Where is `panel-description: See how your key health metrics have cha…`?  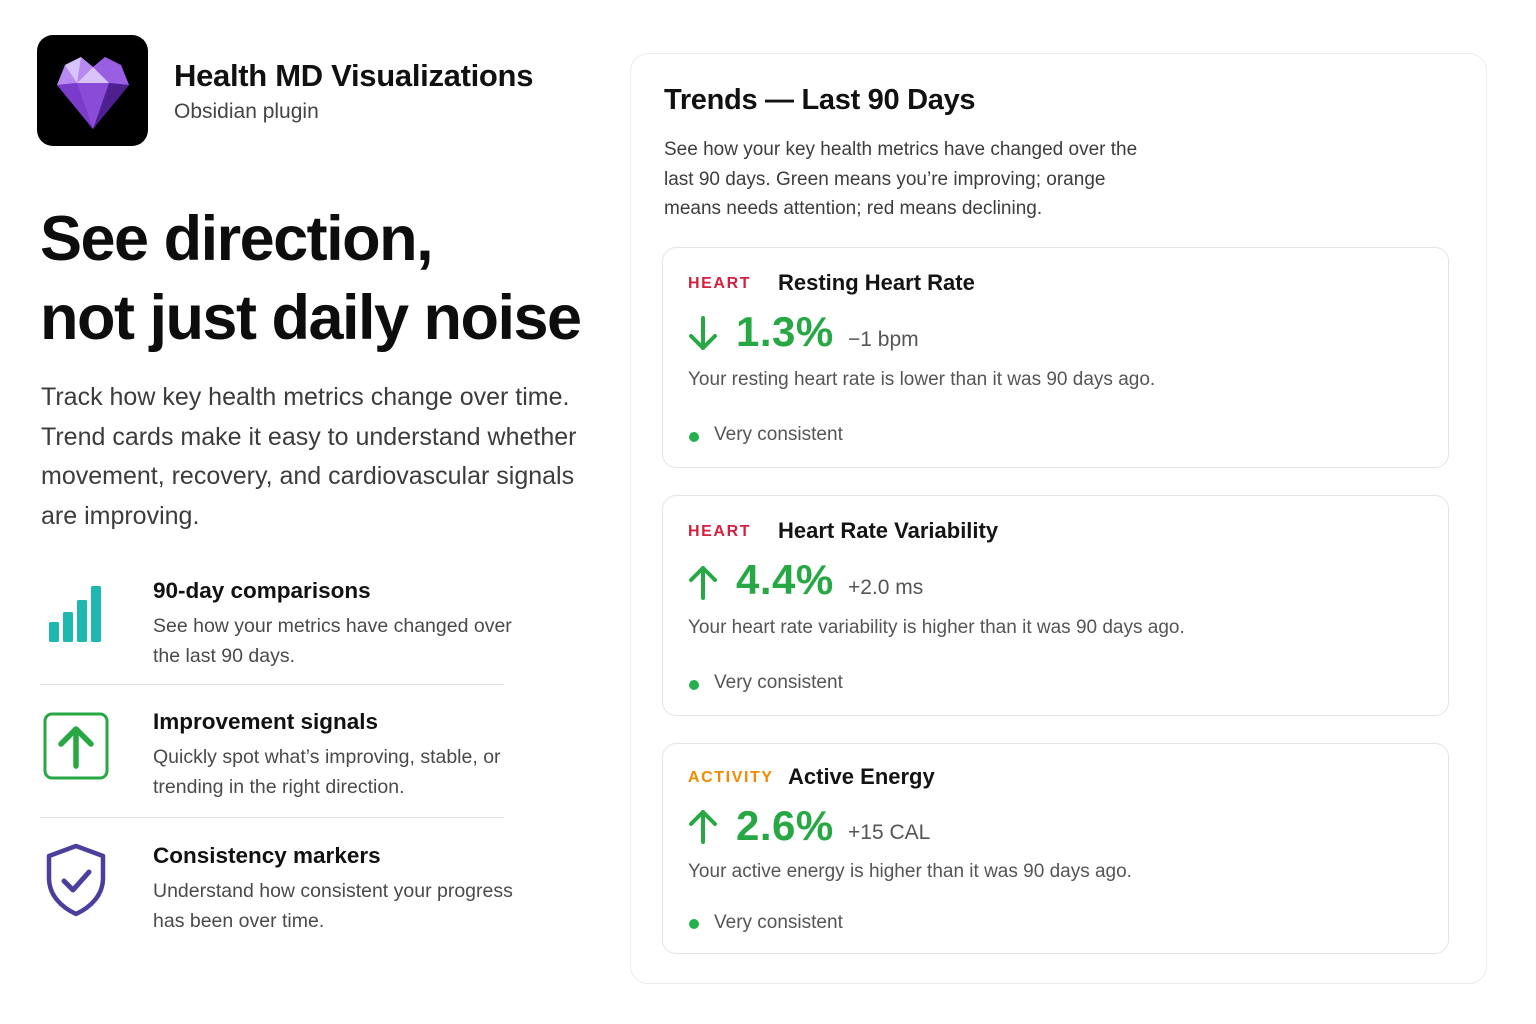
panel-description: See how your key health metrics have cha… is located at coordinates (901, 179).